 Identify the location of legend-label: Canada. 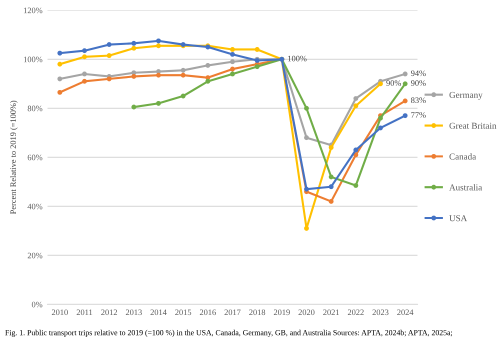
(462, 156).